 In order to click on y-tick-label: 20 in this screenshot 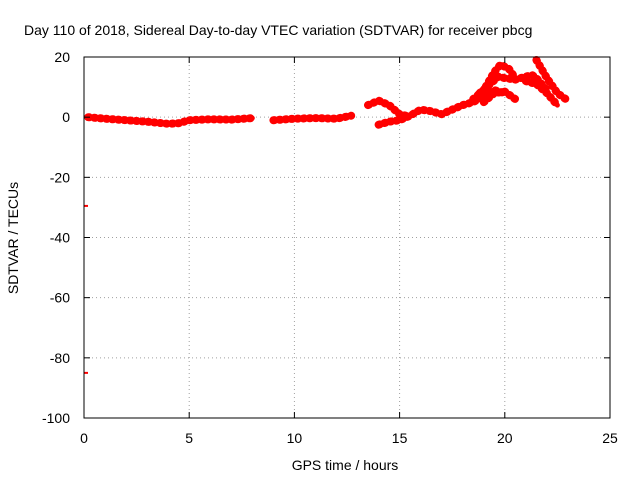, I will do `click(62, 57)`.